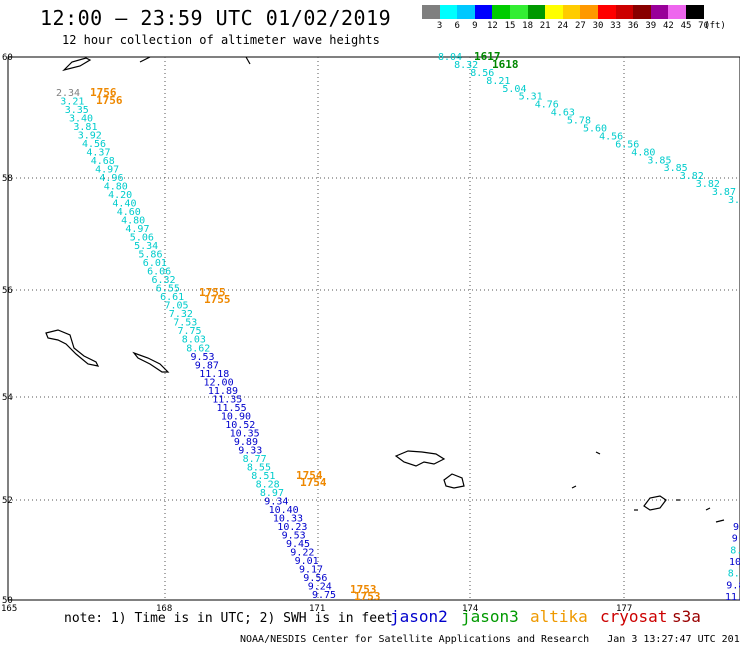 This screenshot has width=740, height=650. What do you see at coordinates (151, 362) in the screenshot?
I see `medny-island` at bounding box center [151, 362].